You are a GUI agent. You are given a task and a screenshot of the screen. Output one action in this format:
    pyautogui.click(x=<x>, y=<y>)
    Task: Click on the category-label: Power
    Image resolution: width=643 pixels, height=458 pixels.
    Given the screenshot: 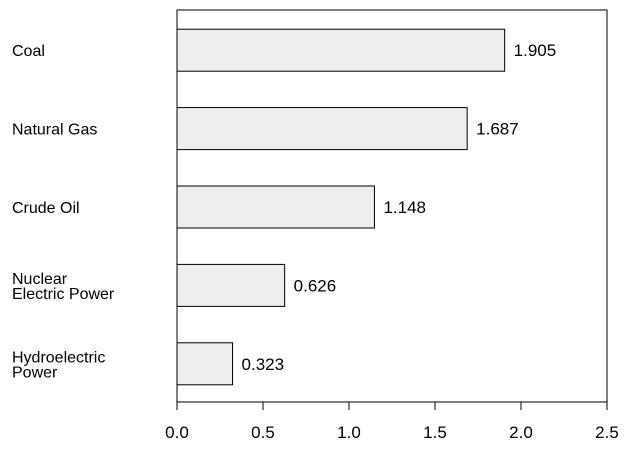 What is the action you would take?
    pyautogui.click(x=35, y=372)
    